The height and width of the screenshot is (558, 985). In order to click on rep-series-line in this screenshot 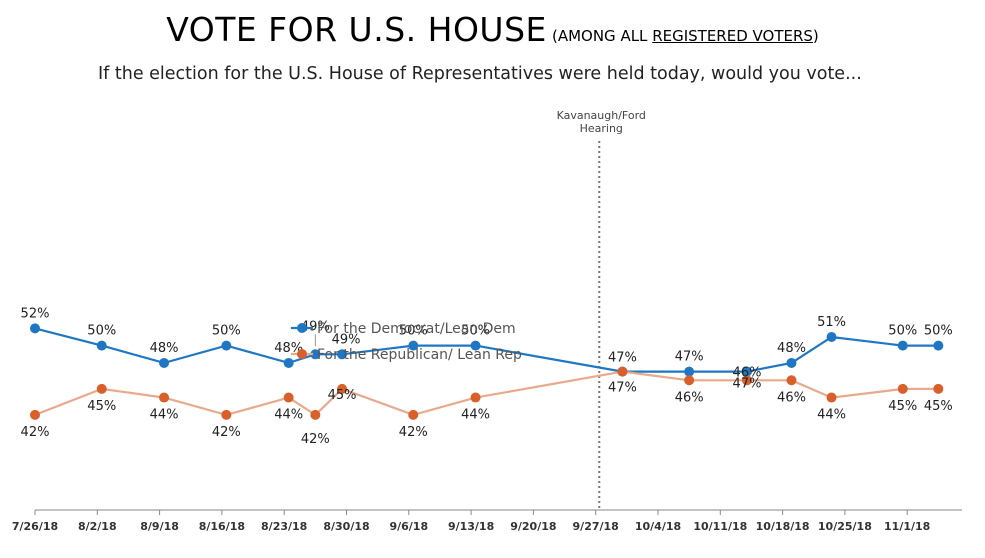, I will do `click(486, 393)`.